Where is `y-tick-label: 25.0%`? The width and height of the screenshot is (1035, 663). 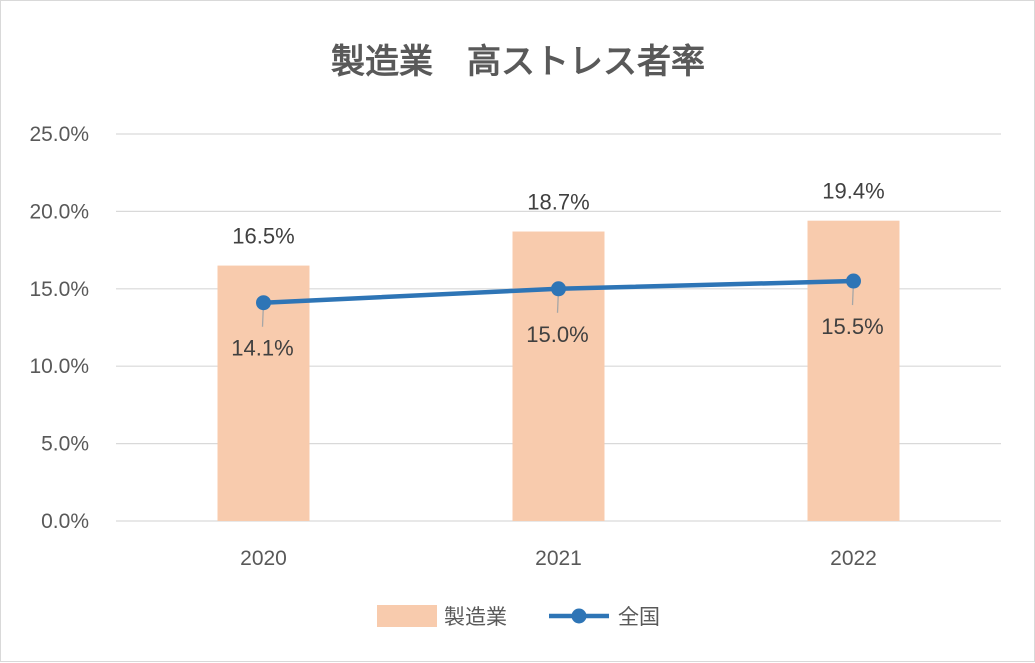 y-tick-label: 25.0% is located at coordinates (59, 134).